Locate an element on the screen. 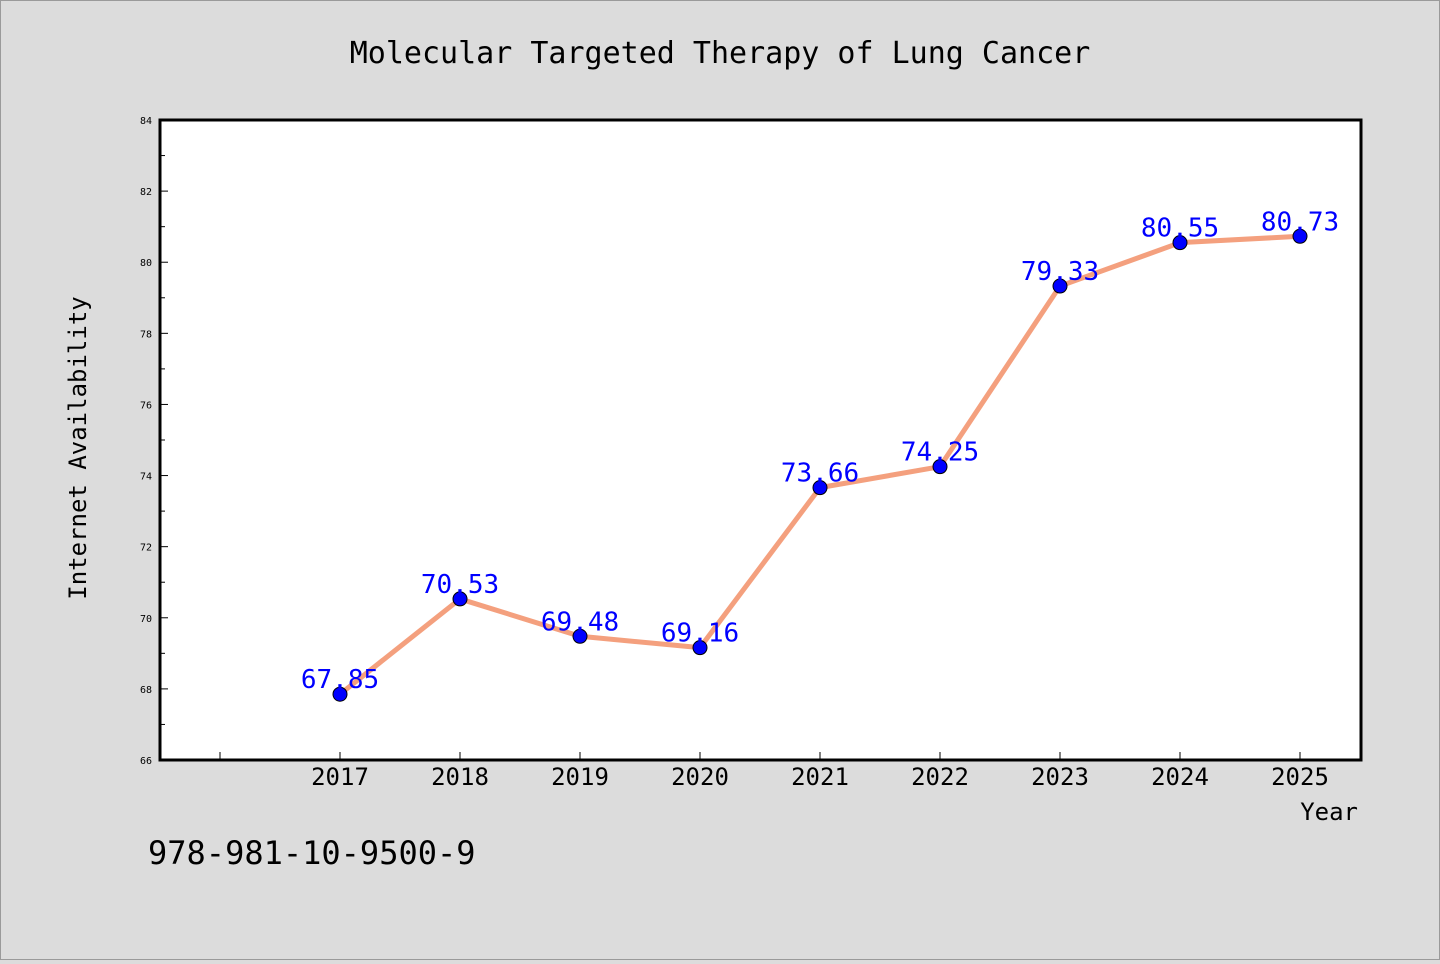 Image resolution: width=1440 pixels, height=964 pixels. y-axis-label: Internet Availability is located at coordinates (78, 447).